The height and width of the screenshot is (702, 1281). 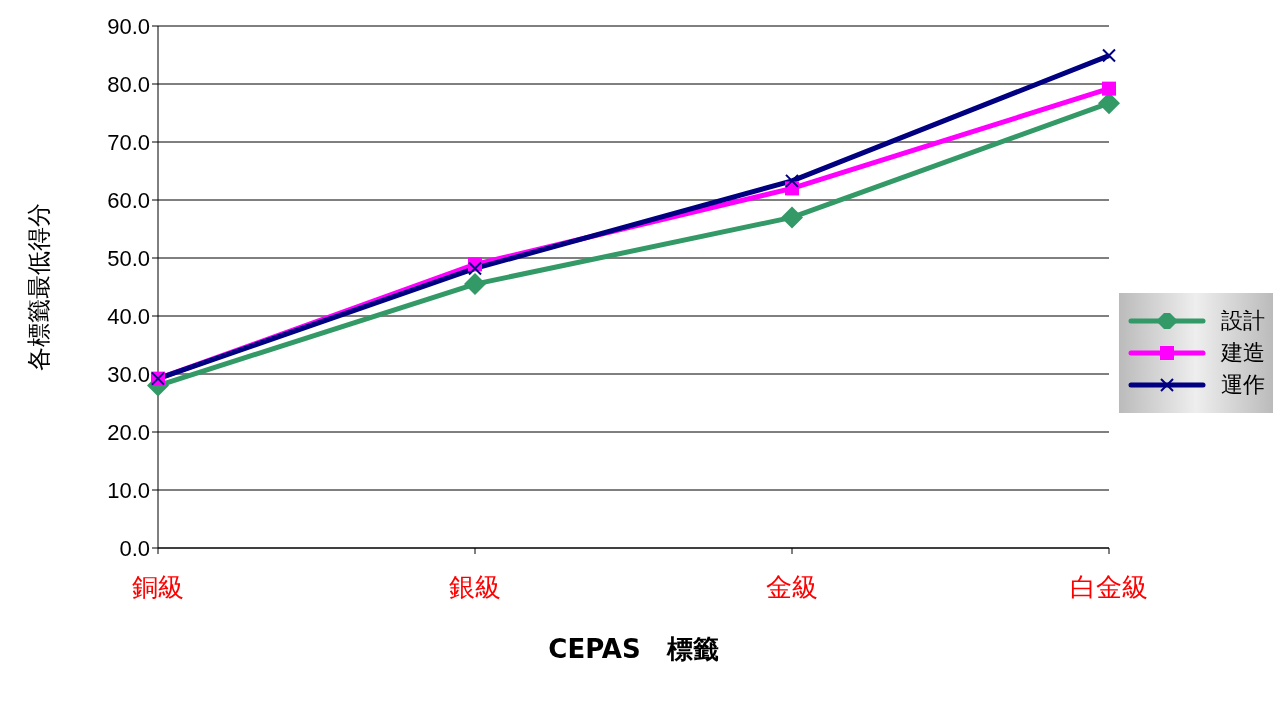 I want to click on legend-label: 設計, so click(x=1243, y=321).